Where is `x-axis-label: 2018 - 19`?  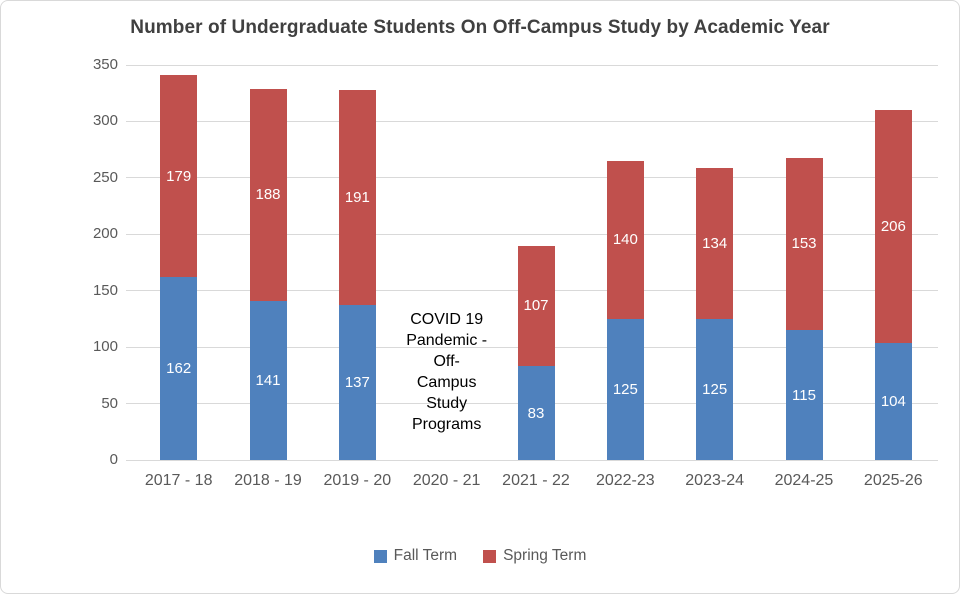
x-axis-label: 2018 - 19 is located at coordinates (268, 480).